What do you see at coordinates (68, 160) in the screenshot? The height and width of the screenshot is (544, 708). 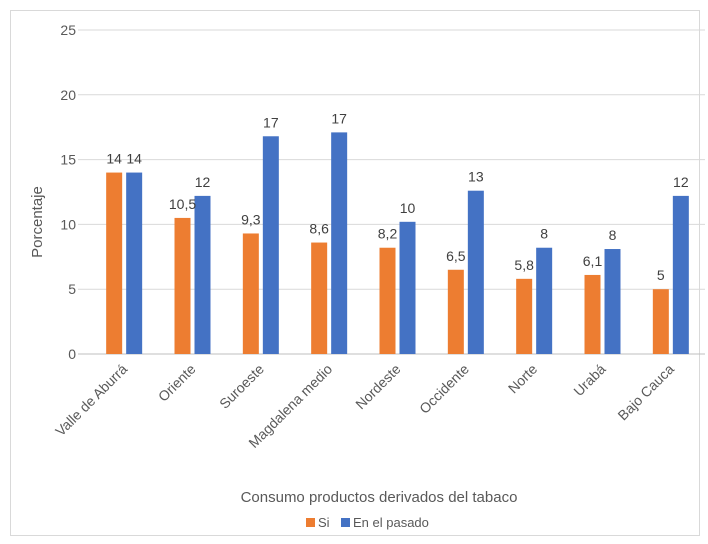 I see `y-tick-label: 15` at bounding box center [68, 160].